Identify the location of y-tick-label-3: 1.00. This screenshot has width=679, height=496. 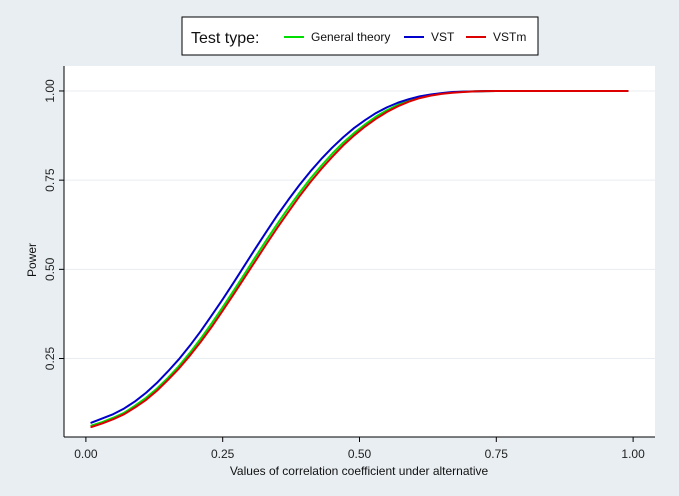
(50, 91).